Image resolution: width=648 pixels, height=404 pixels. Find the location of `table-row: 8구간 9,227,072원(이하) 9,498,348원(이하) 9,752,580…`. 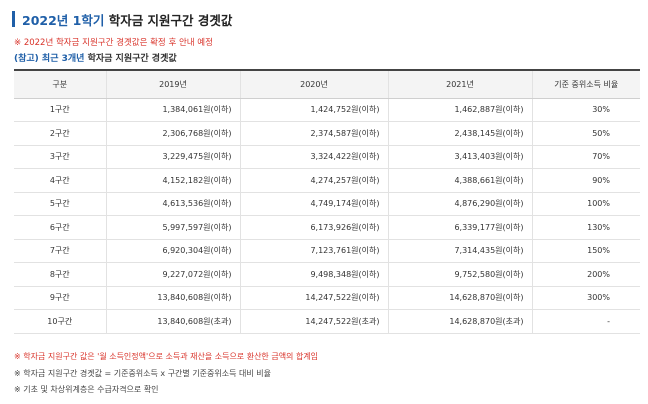

table-row: 8구간 9,227,072원(이하) 9,498,348원(이하) 9,752,580… is located at coordinates (327, 274).